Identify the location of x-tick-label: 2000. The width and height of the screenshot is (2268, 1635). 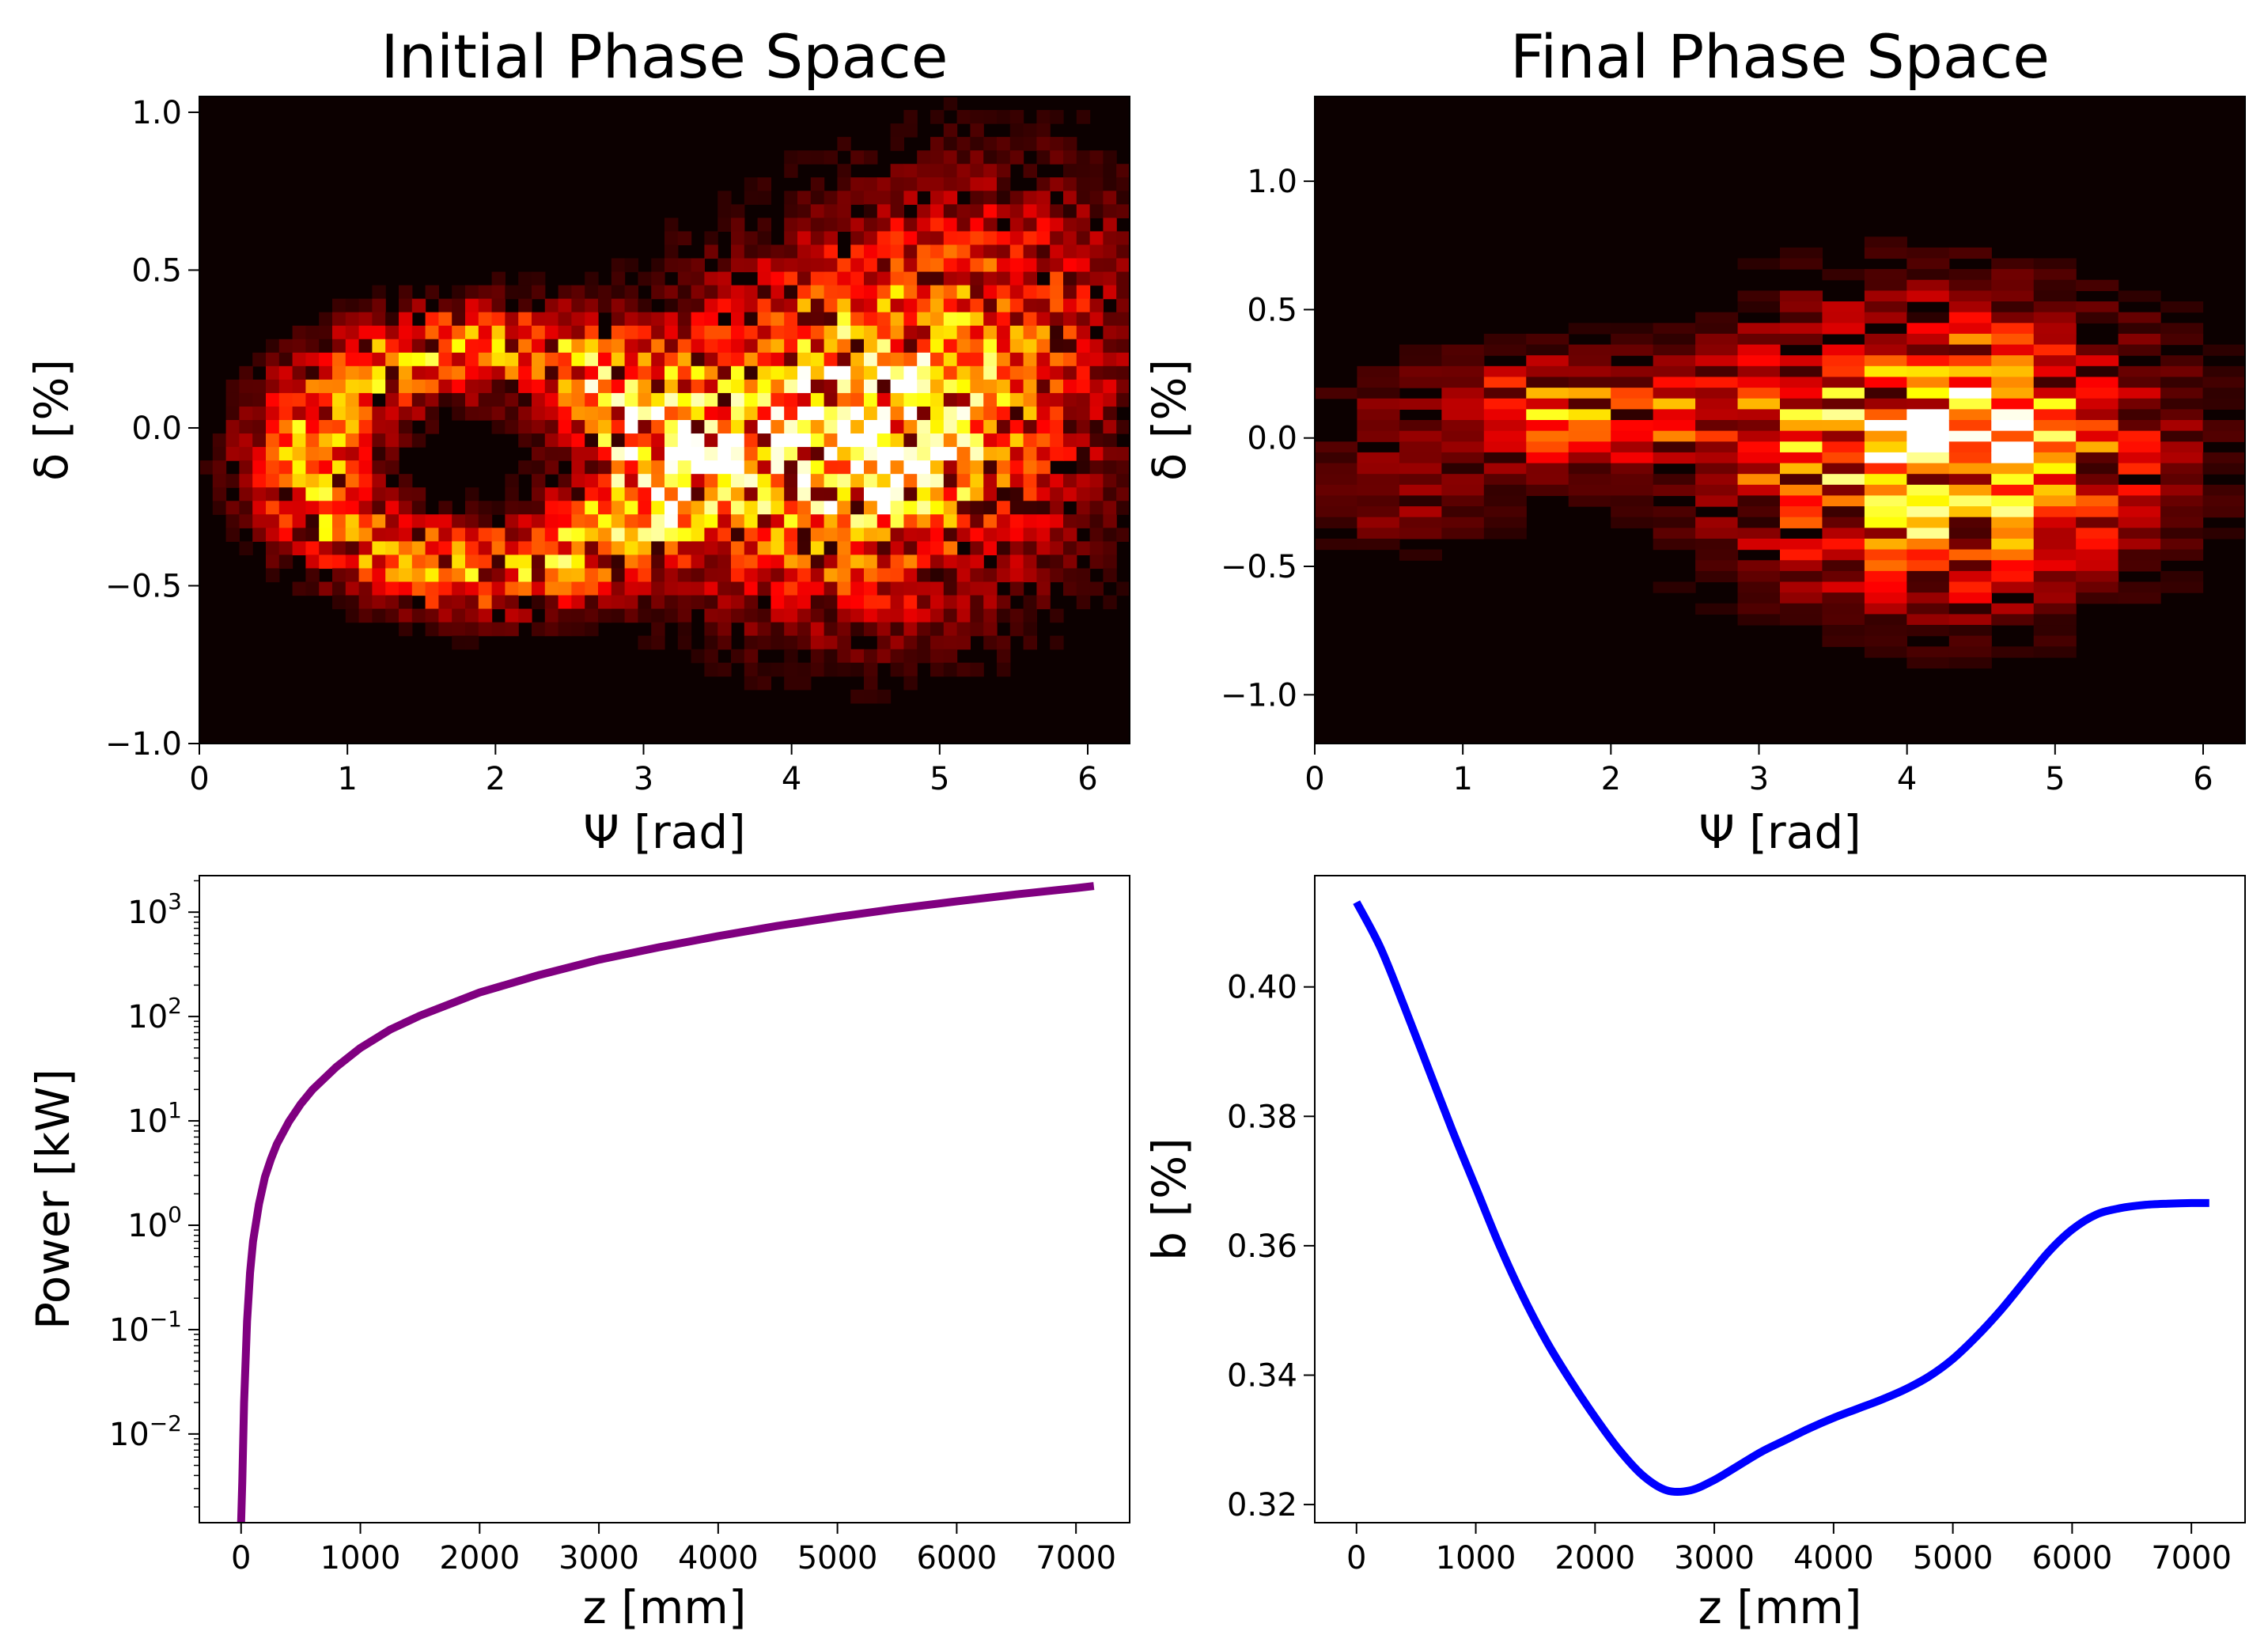
(1594, 1558).